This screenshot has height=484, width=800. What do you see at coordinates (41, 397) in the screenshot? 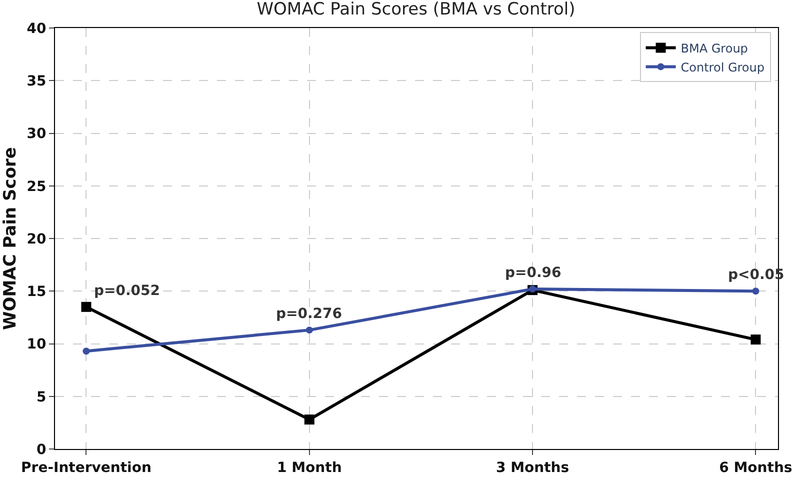
I see `y-tick-label: 5` at bounding box center [41, 397].